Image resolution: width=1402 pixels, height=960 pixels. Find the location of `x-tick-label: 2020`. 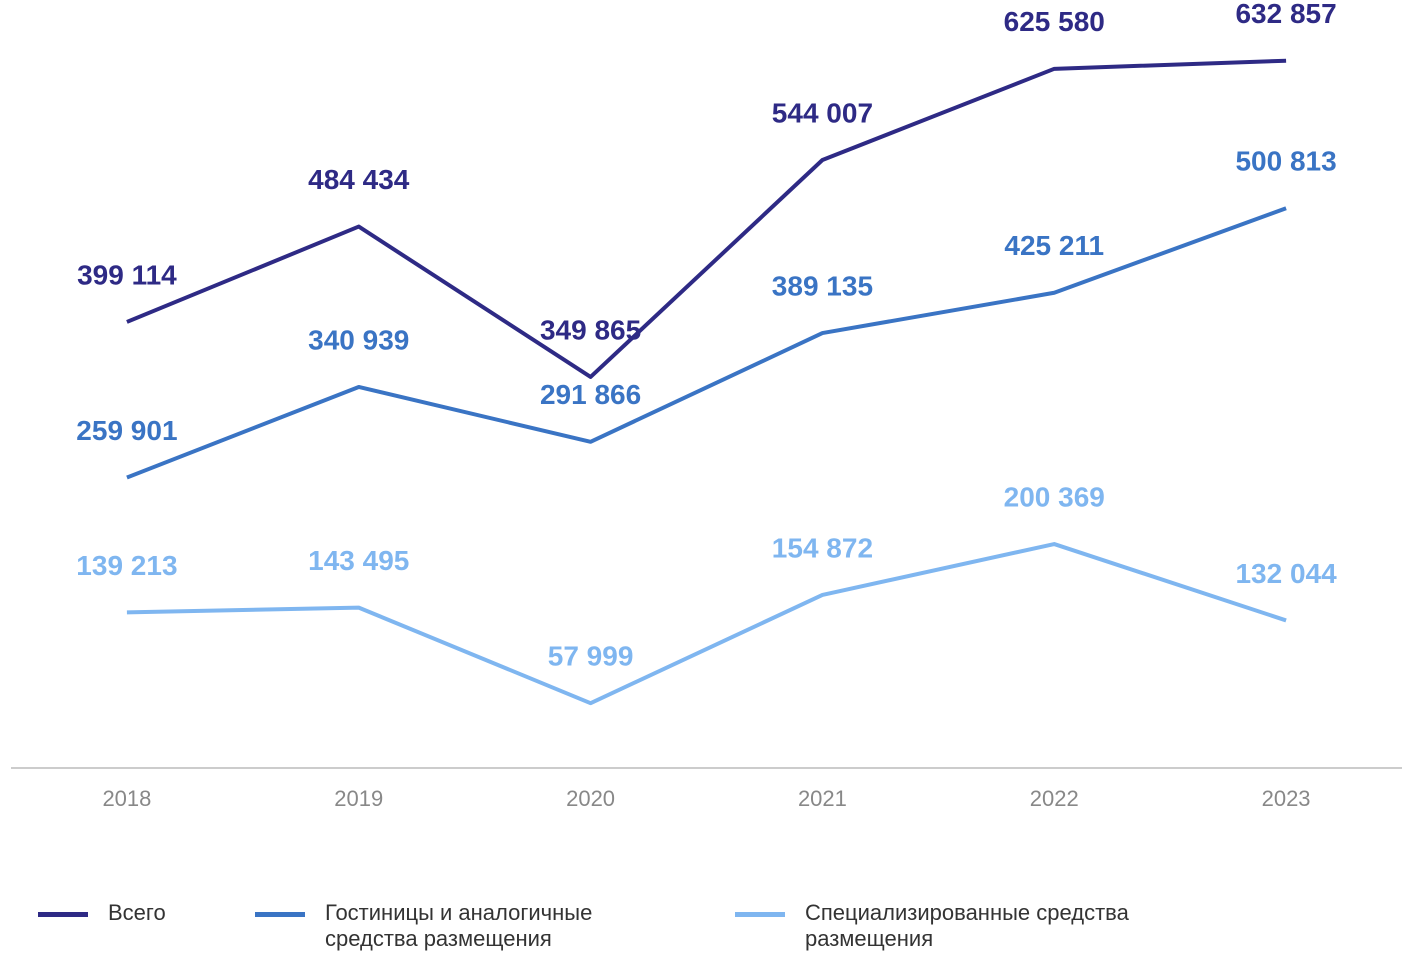

x-tick-label: 2020 is located at coordinates (590, 798).